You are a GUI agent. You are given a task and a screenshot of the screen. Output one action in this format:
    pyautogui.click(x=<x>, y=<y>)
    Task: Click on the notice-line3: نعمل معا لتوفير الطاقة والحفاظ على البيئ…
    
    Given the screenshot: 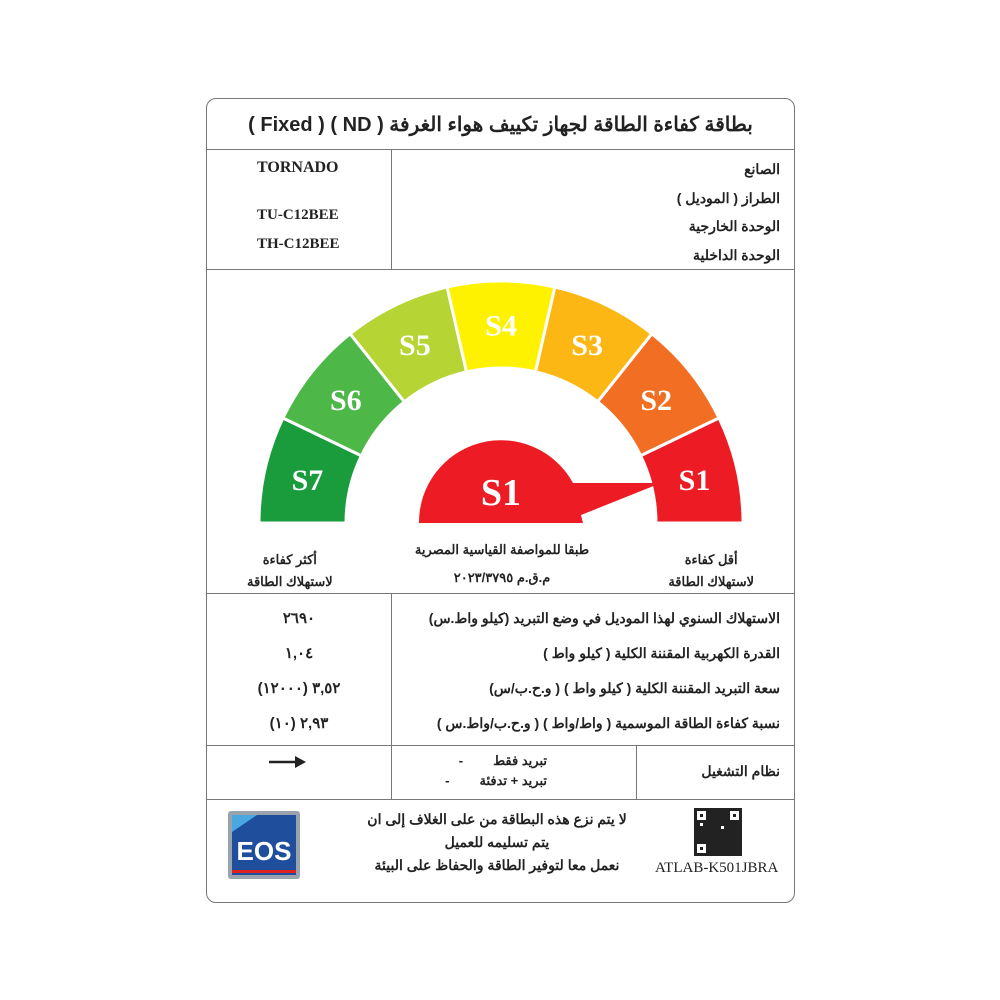 What is the action you would take?
    pyautogui.click(x=497, y=865)
    